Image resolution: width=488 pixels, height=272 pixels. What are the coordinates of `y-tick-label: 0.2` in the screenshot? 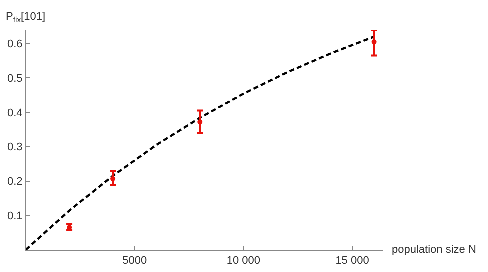 It's located at (15, 182).